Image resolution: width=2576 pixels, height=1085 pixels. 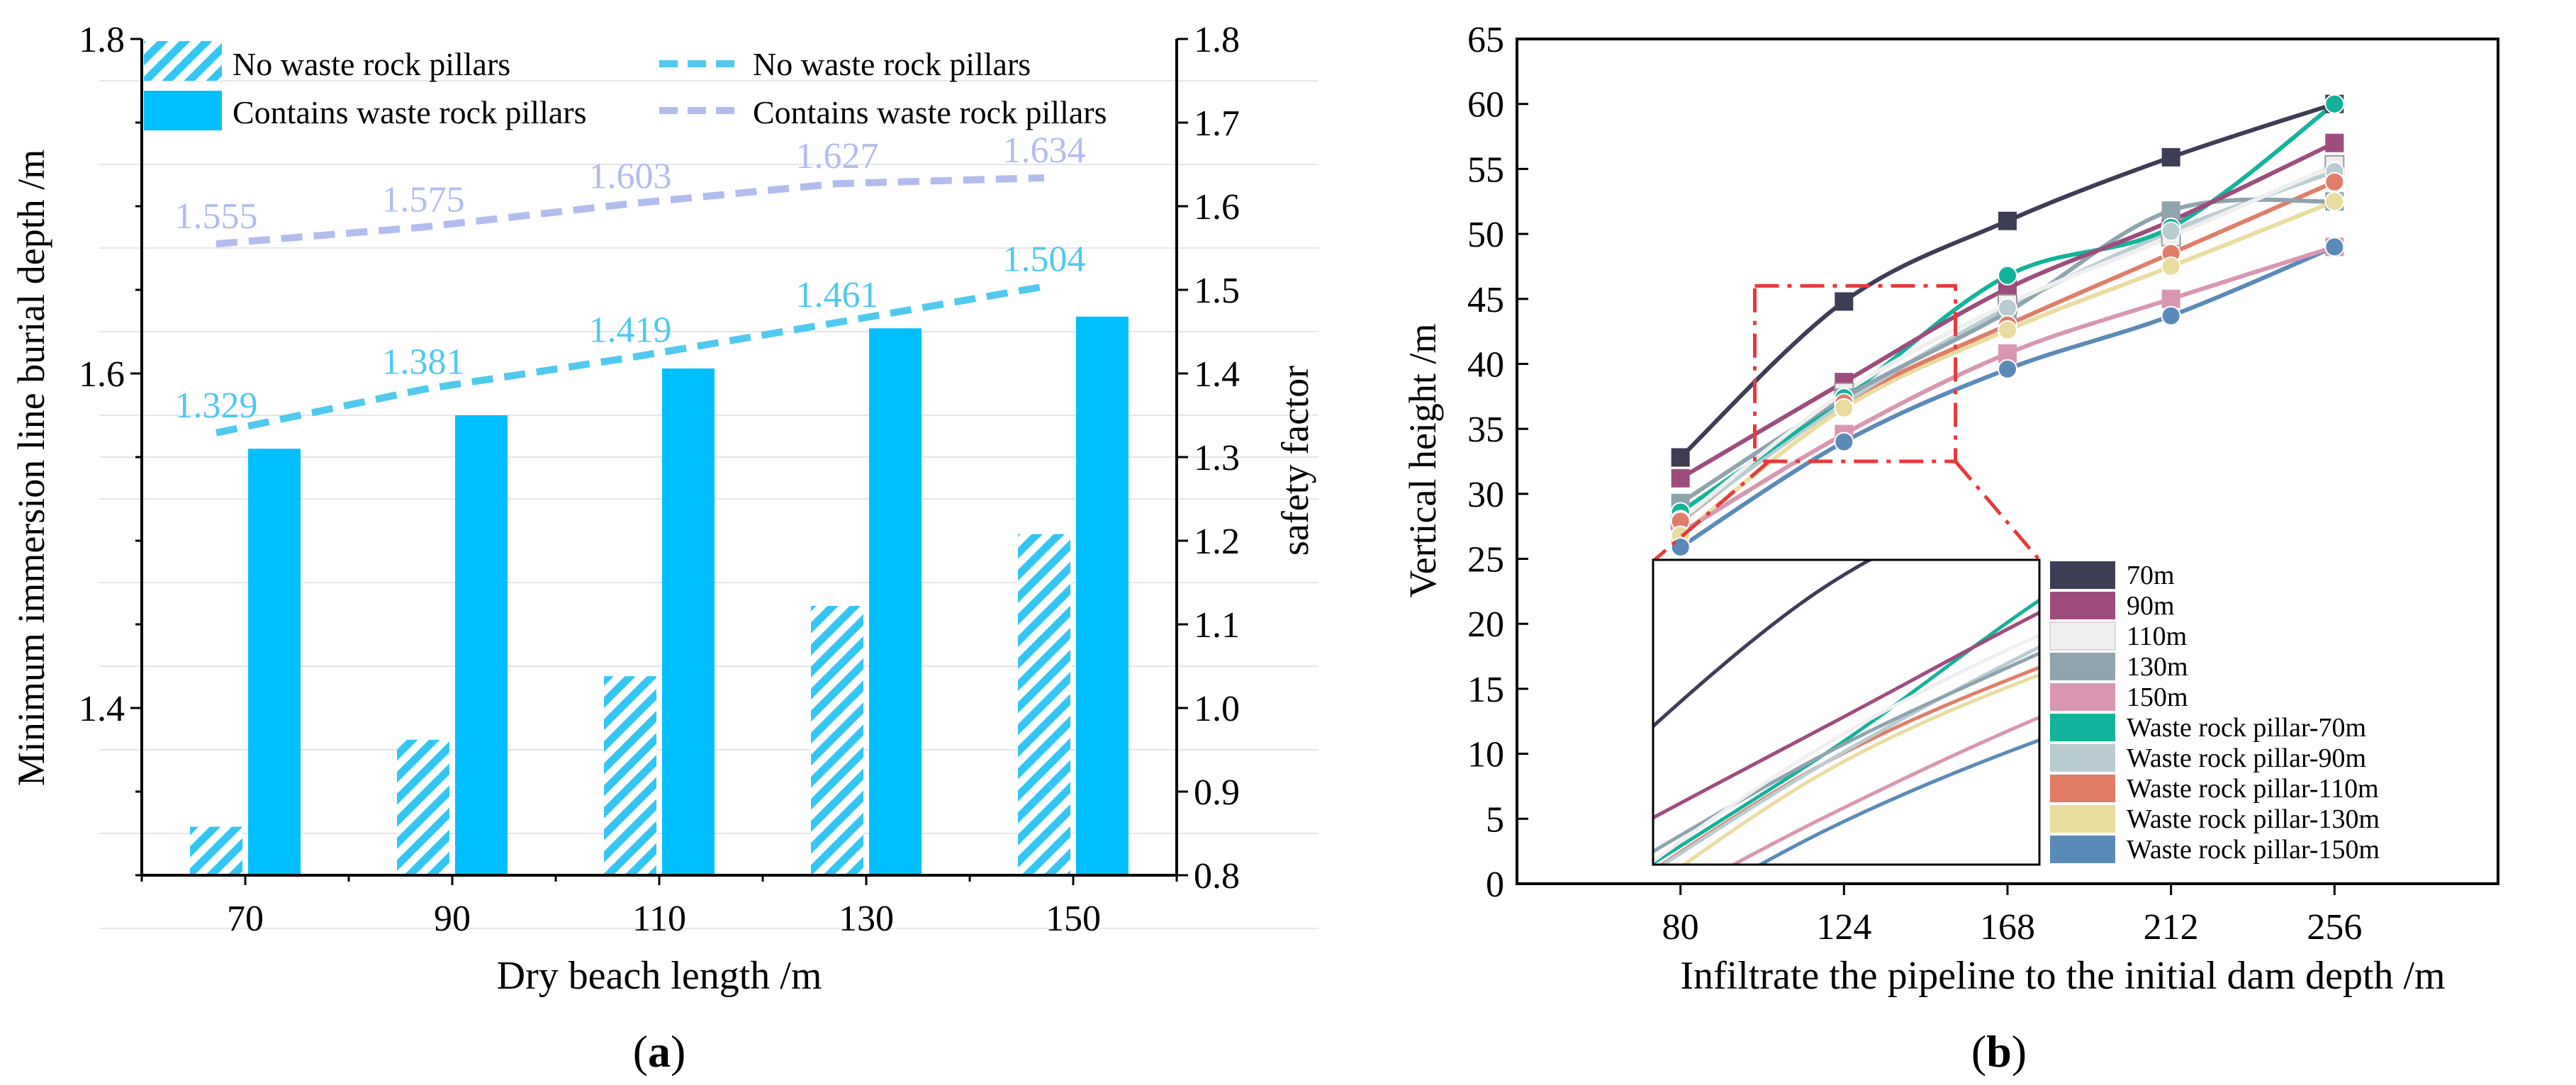 I want to click on legend-label-no-pillars-bar: No waste rock pillars, so click(x=372, y=64).